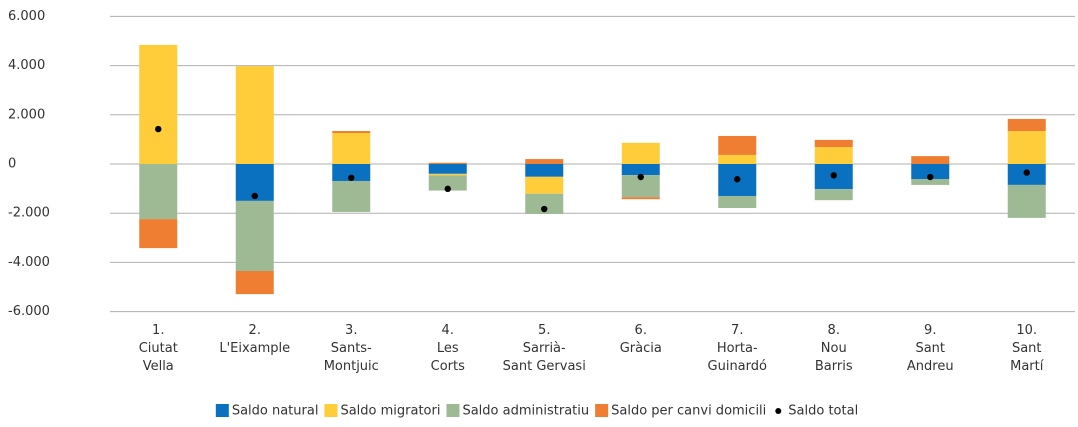 This screenshot has width=1078, height=427. Describe the element at coordinates (275, 411) in the screenshot. I see `legend-label: Saldo natural` at that location.